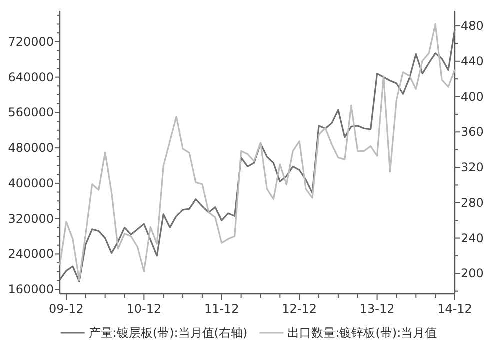  What do you see at coordinates (66, 309) in the screenshot?
I see `x-tick-label: 09-12` at bounding box center [66, 309].